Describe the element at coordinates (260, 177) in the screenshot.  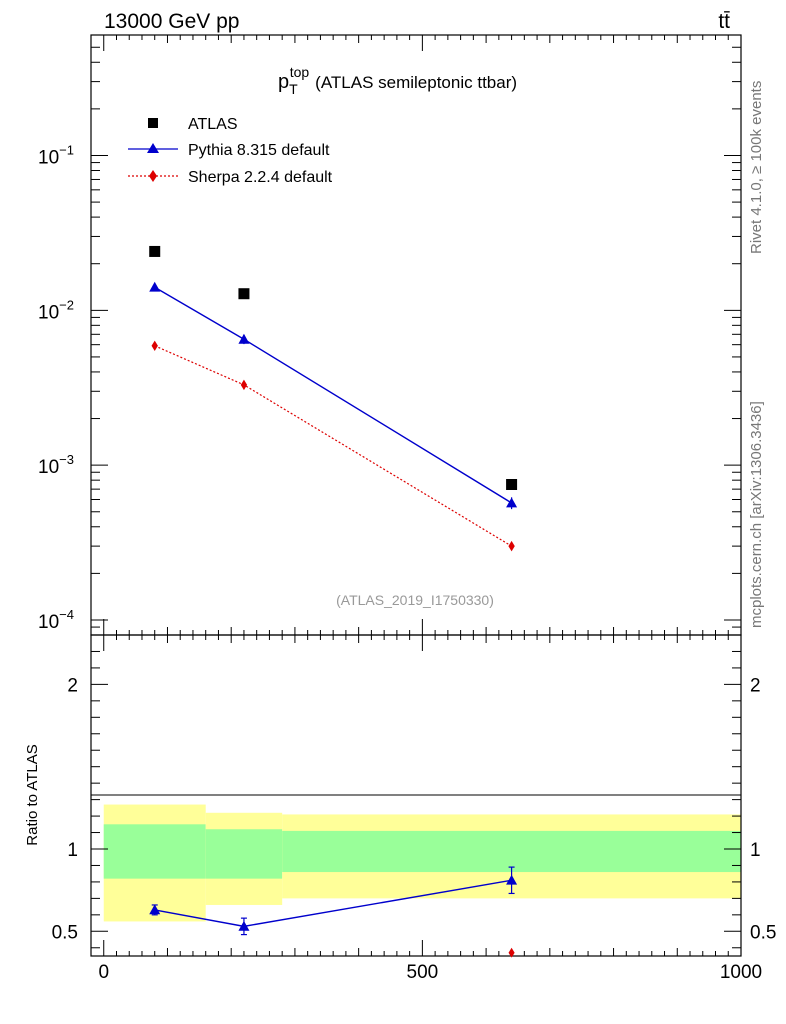
I see `legend-sherpa-label: Sherpa 2.2.4 default` at that location.